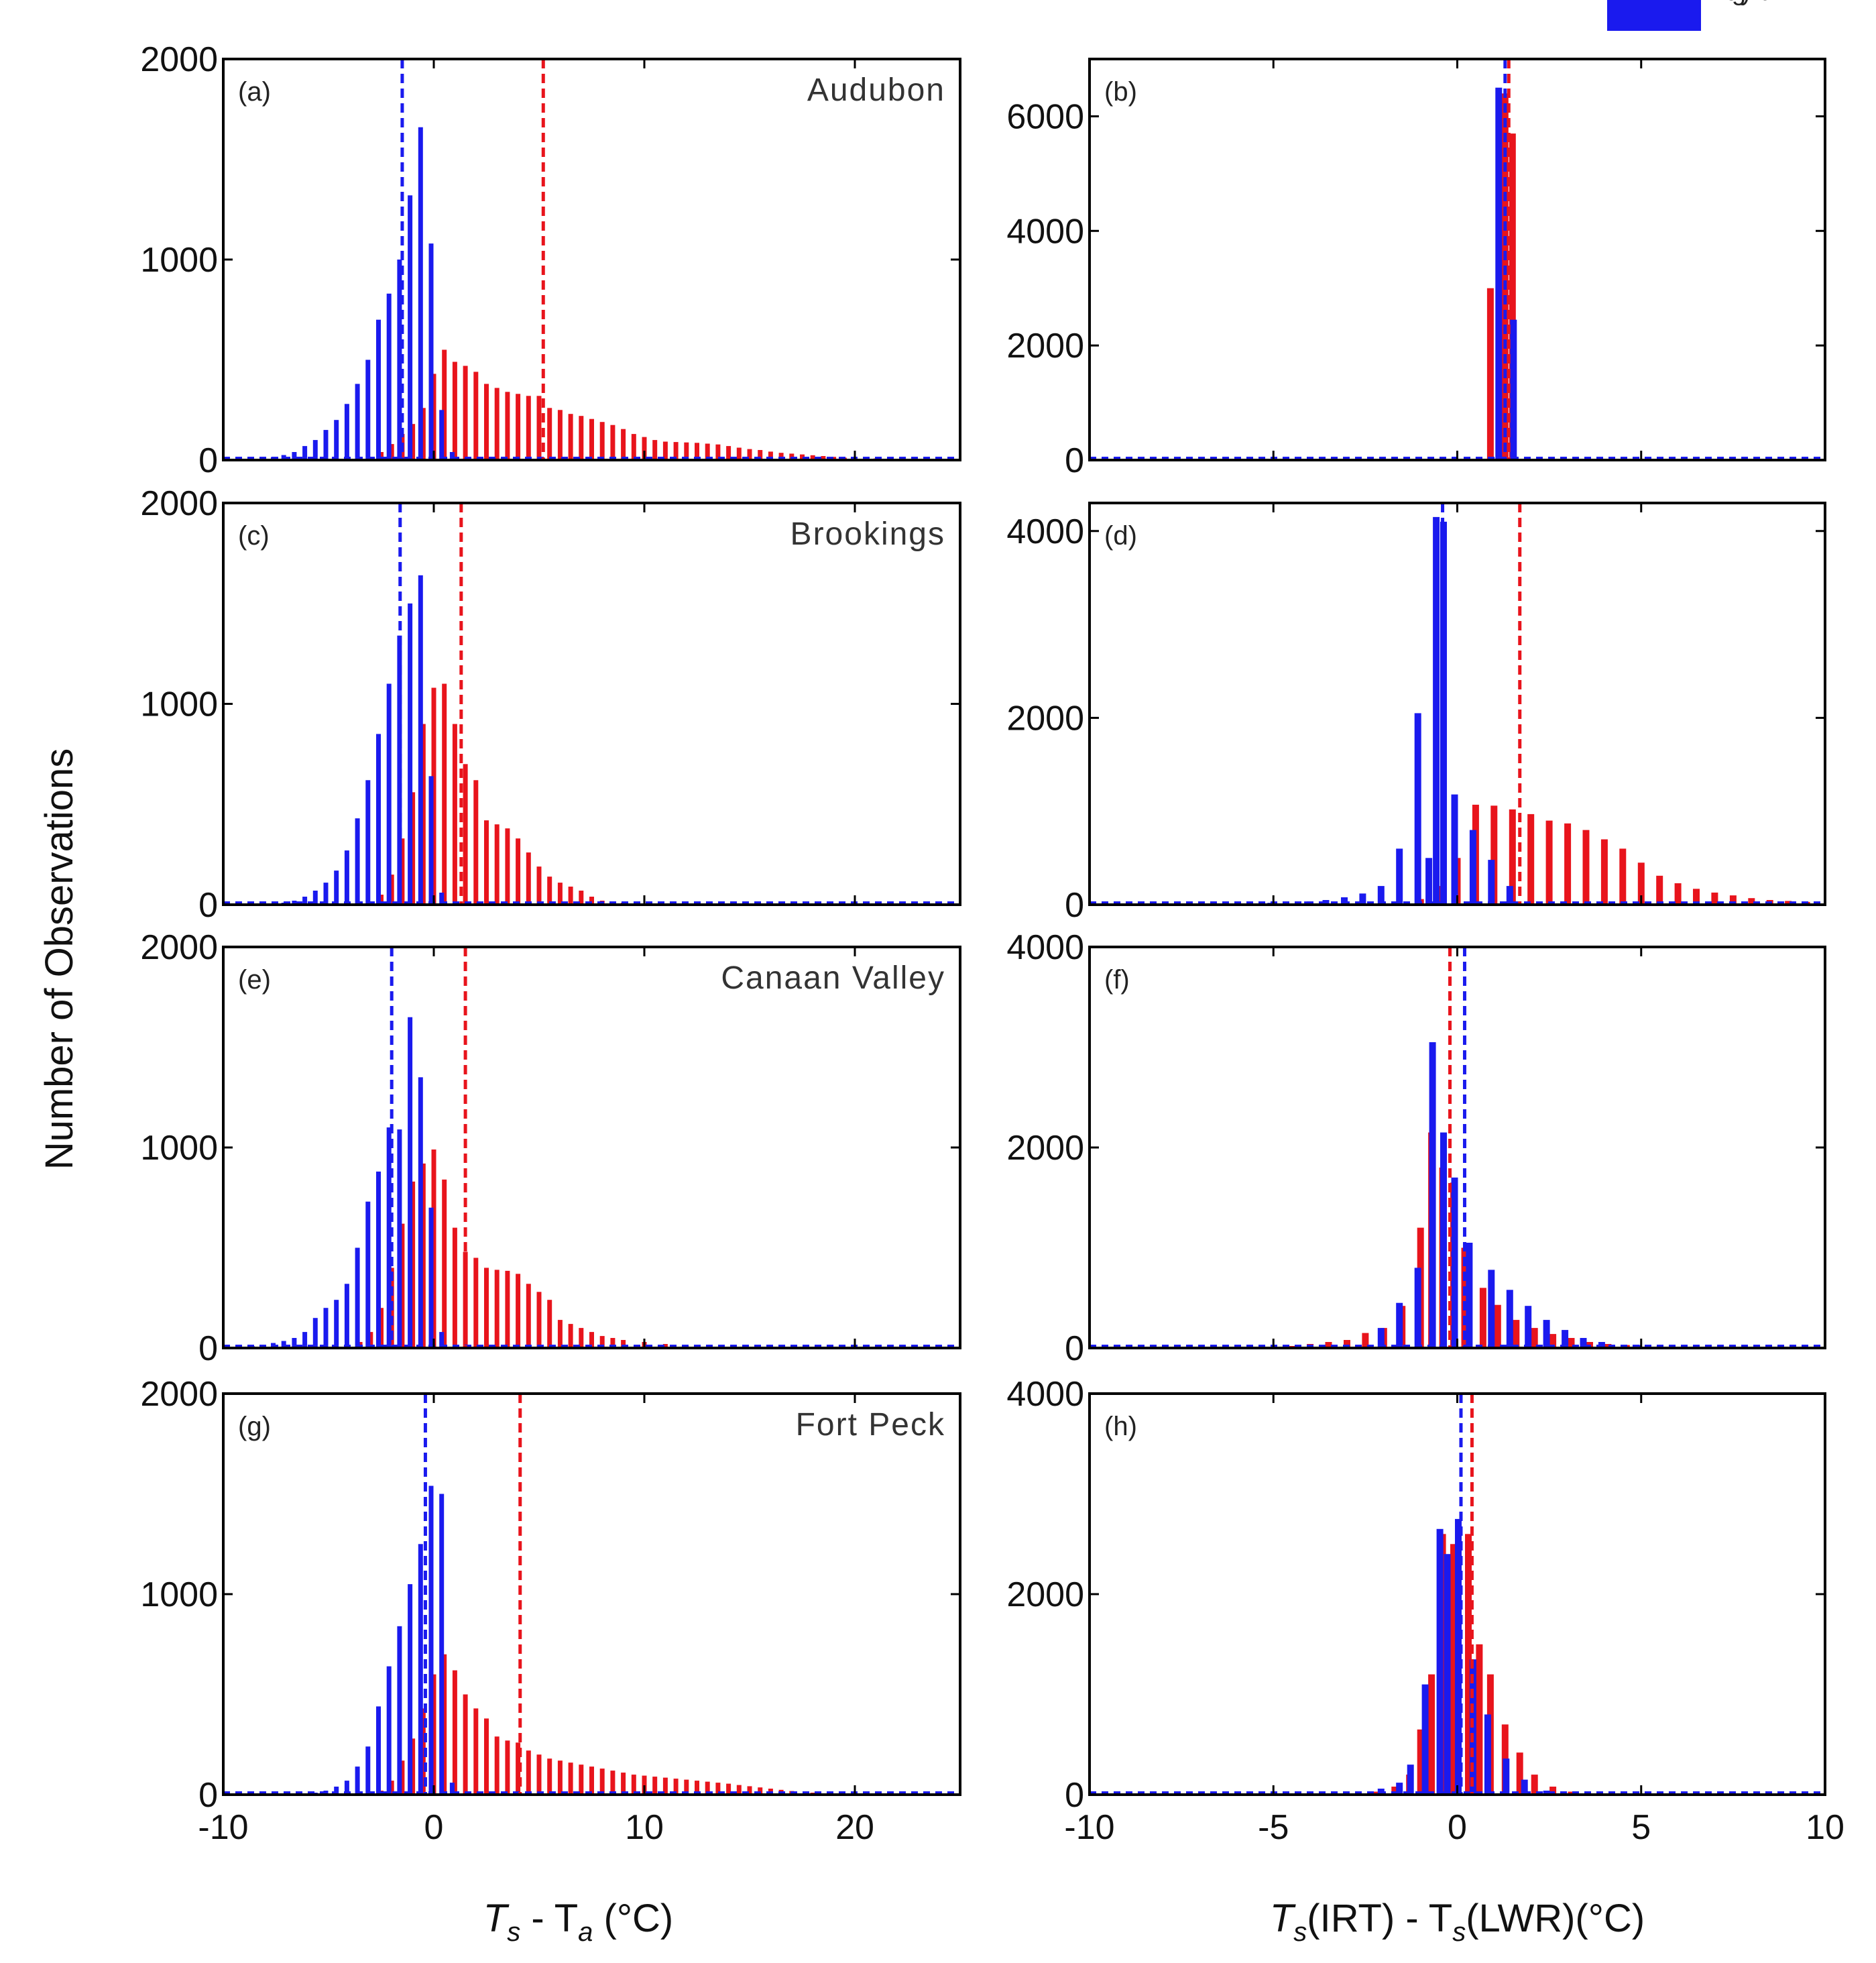  What do you see at coordinates (1457, 1922) in the screenshot?
I see `x-axis-label: Ts(IRT) - Ts(LWR)(°C)` at bounding box center [1457, 1922].